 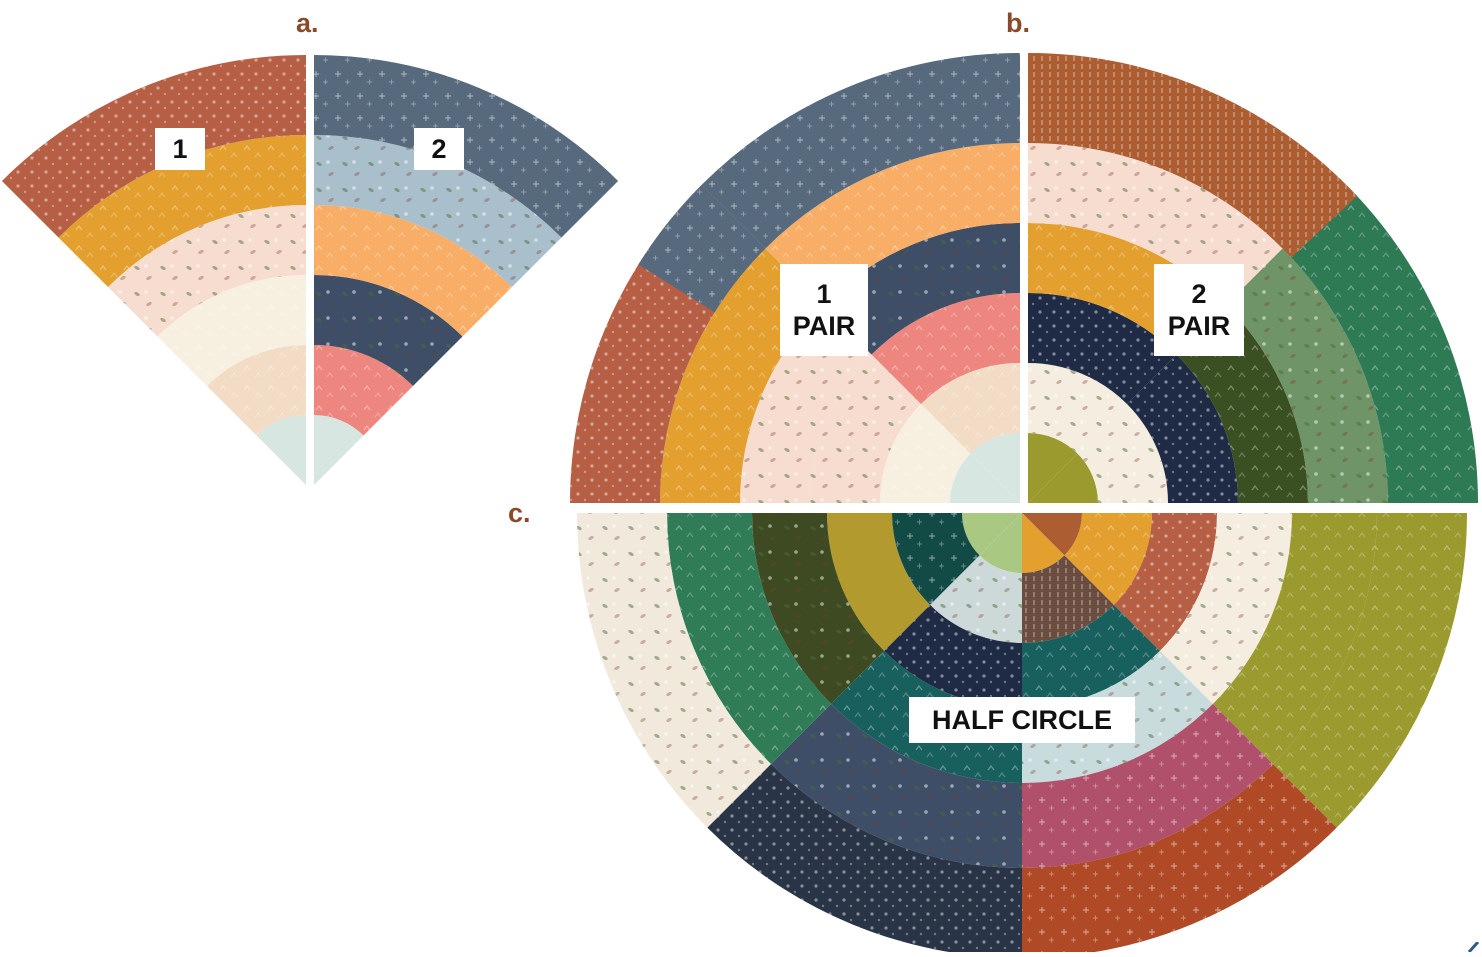 I want to click on wedge-2-number: 2, so click(x=439, y=148).